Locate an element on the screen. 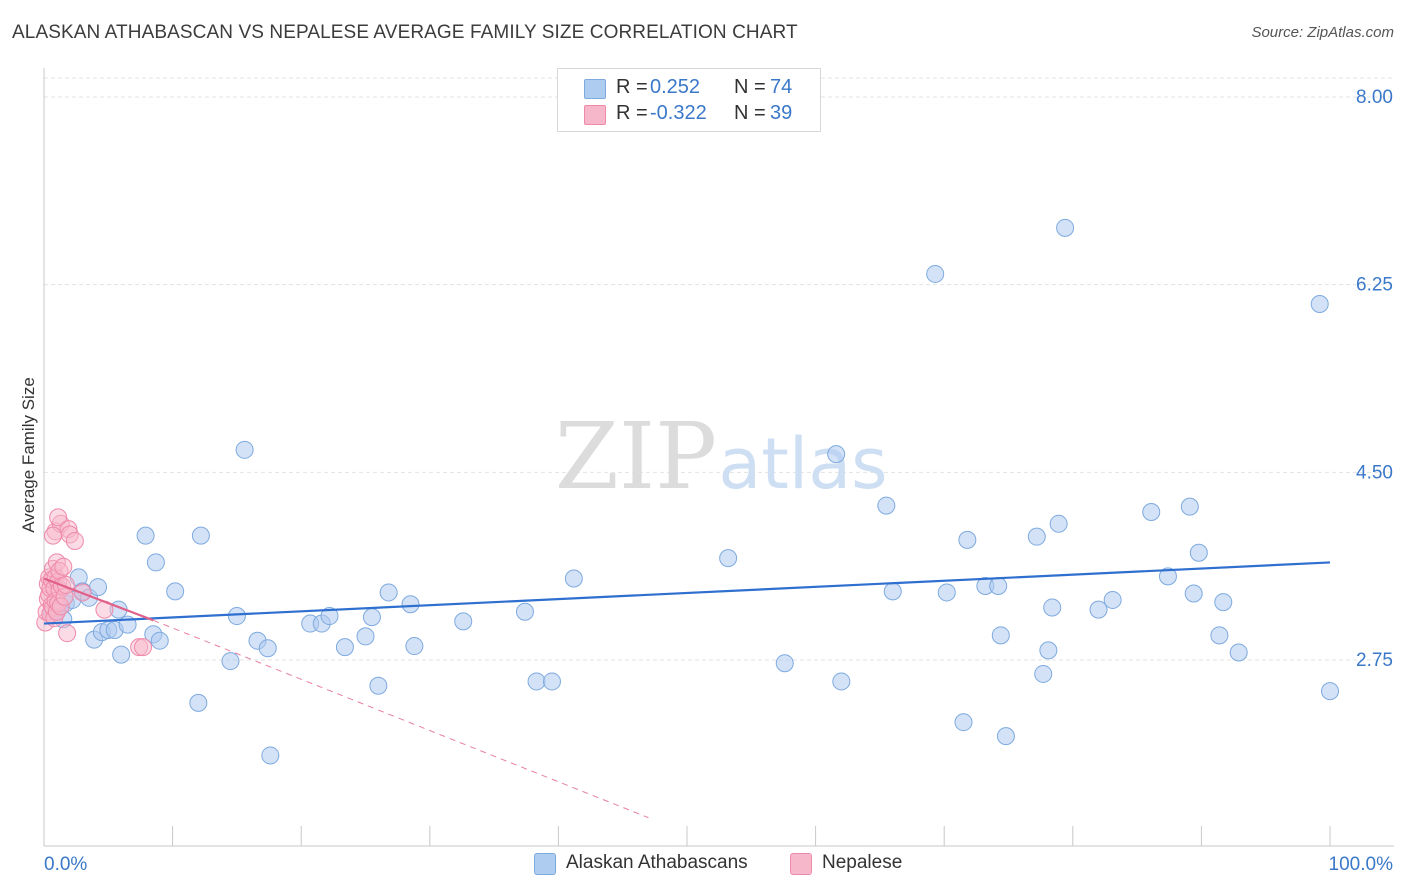 Image resolution: width=1406 pixels, height=892 pixels. n-value: 74 is located at coordinates (781, 87).